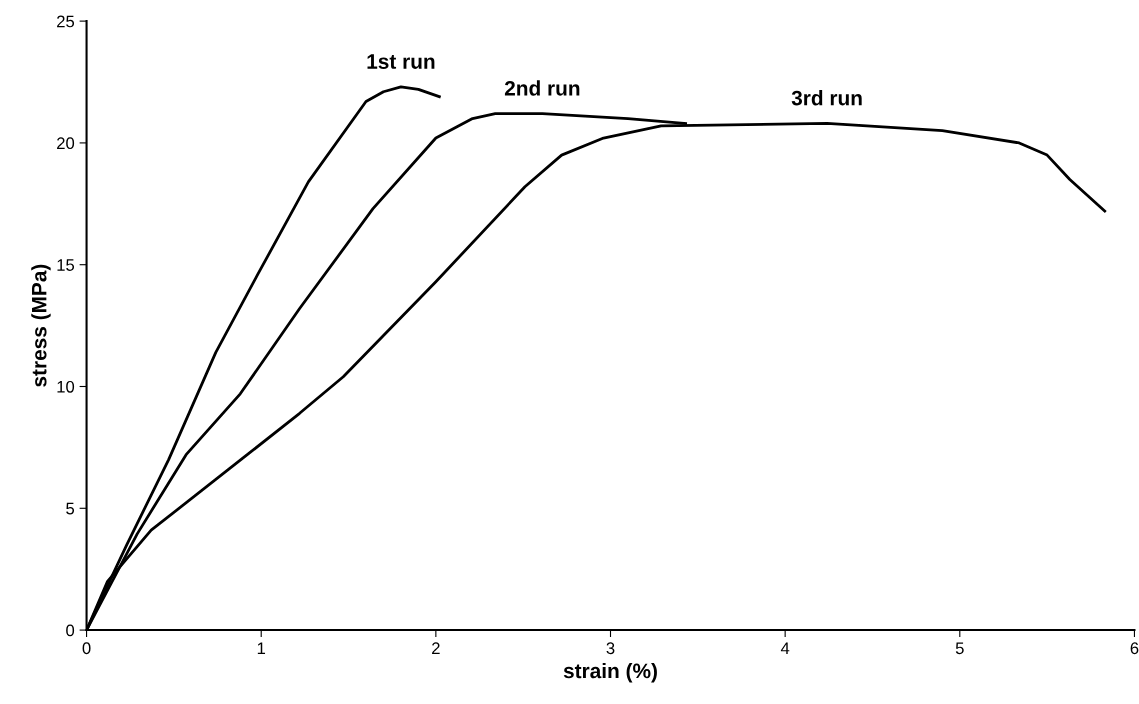  What do you see at coordinates (610, 648) in the screenshot?
I see `x-tick-label: 3` at bounding box center [610, 648].